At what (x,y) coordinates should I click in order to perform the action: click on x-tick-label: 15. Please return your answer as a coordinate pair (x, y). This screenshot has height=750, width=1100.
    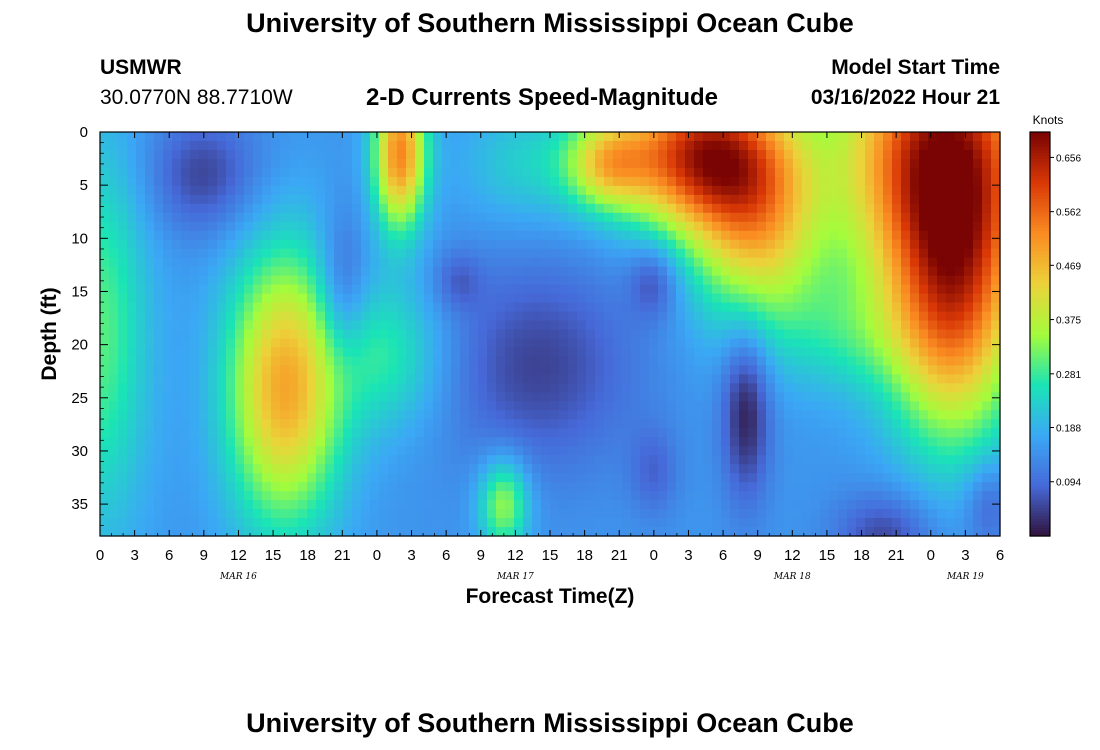
    Looking at the image, I should click on (827, 555).